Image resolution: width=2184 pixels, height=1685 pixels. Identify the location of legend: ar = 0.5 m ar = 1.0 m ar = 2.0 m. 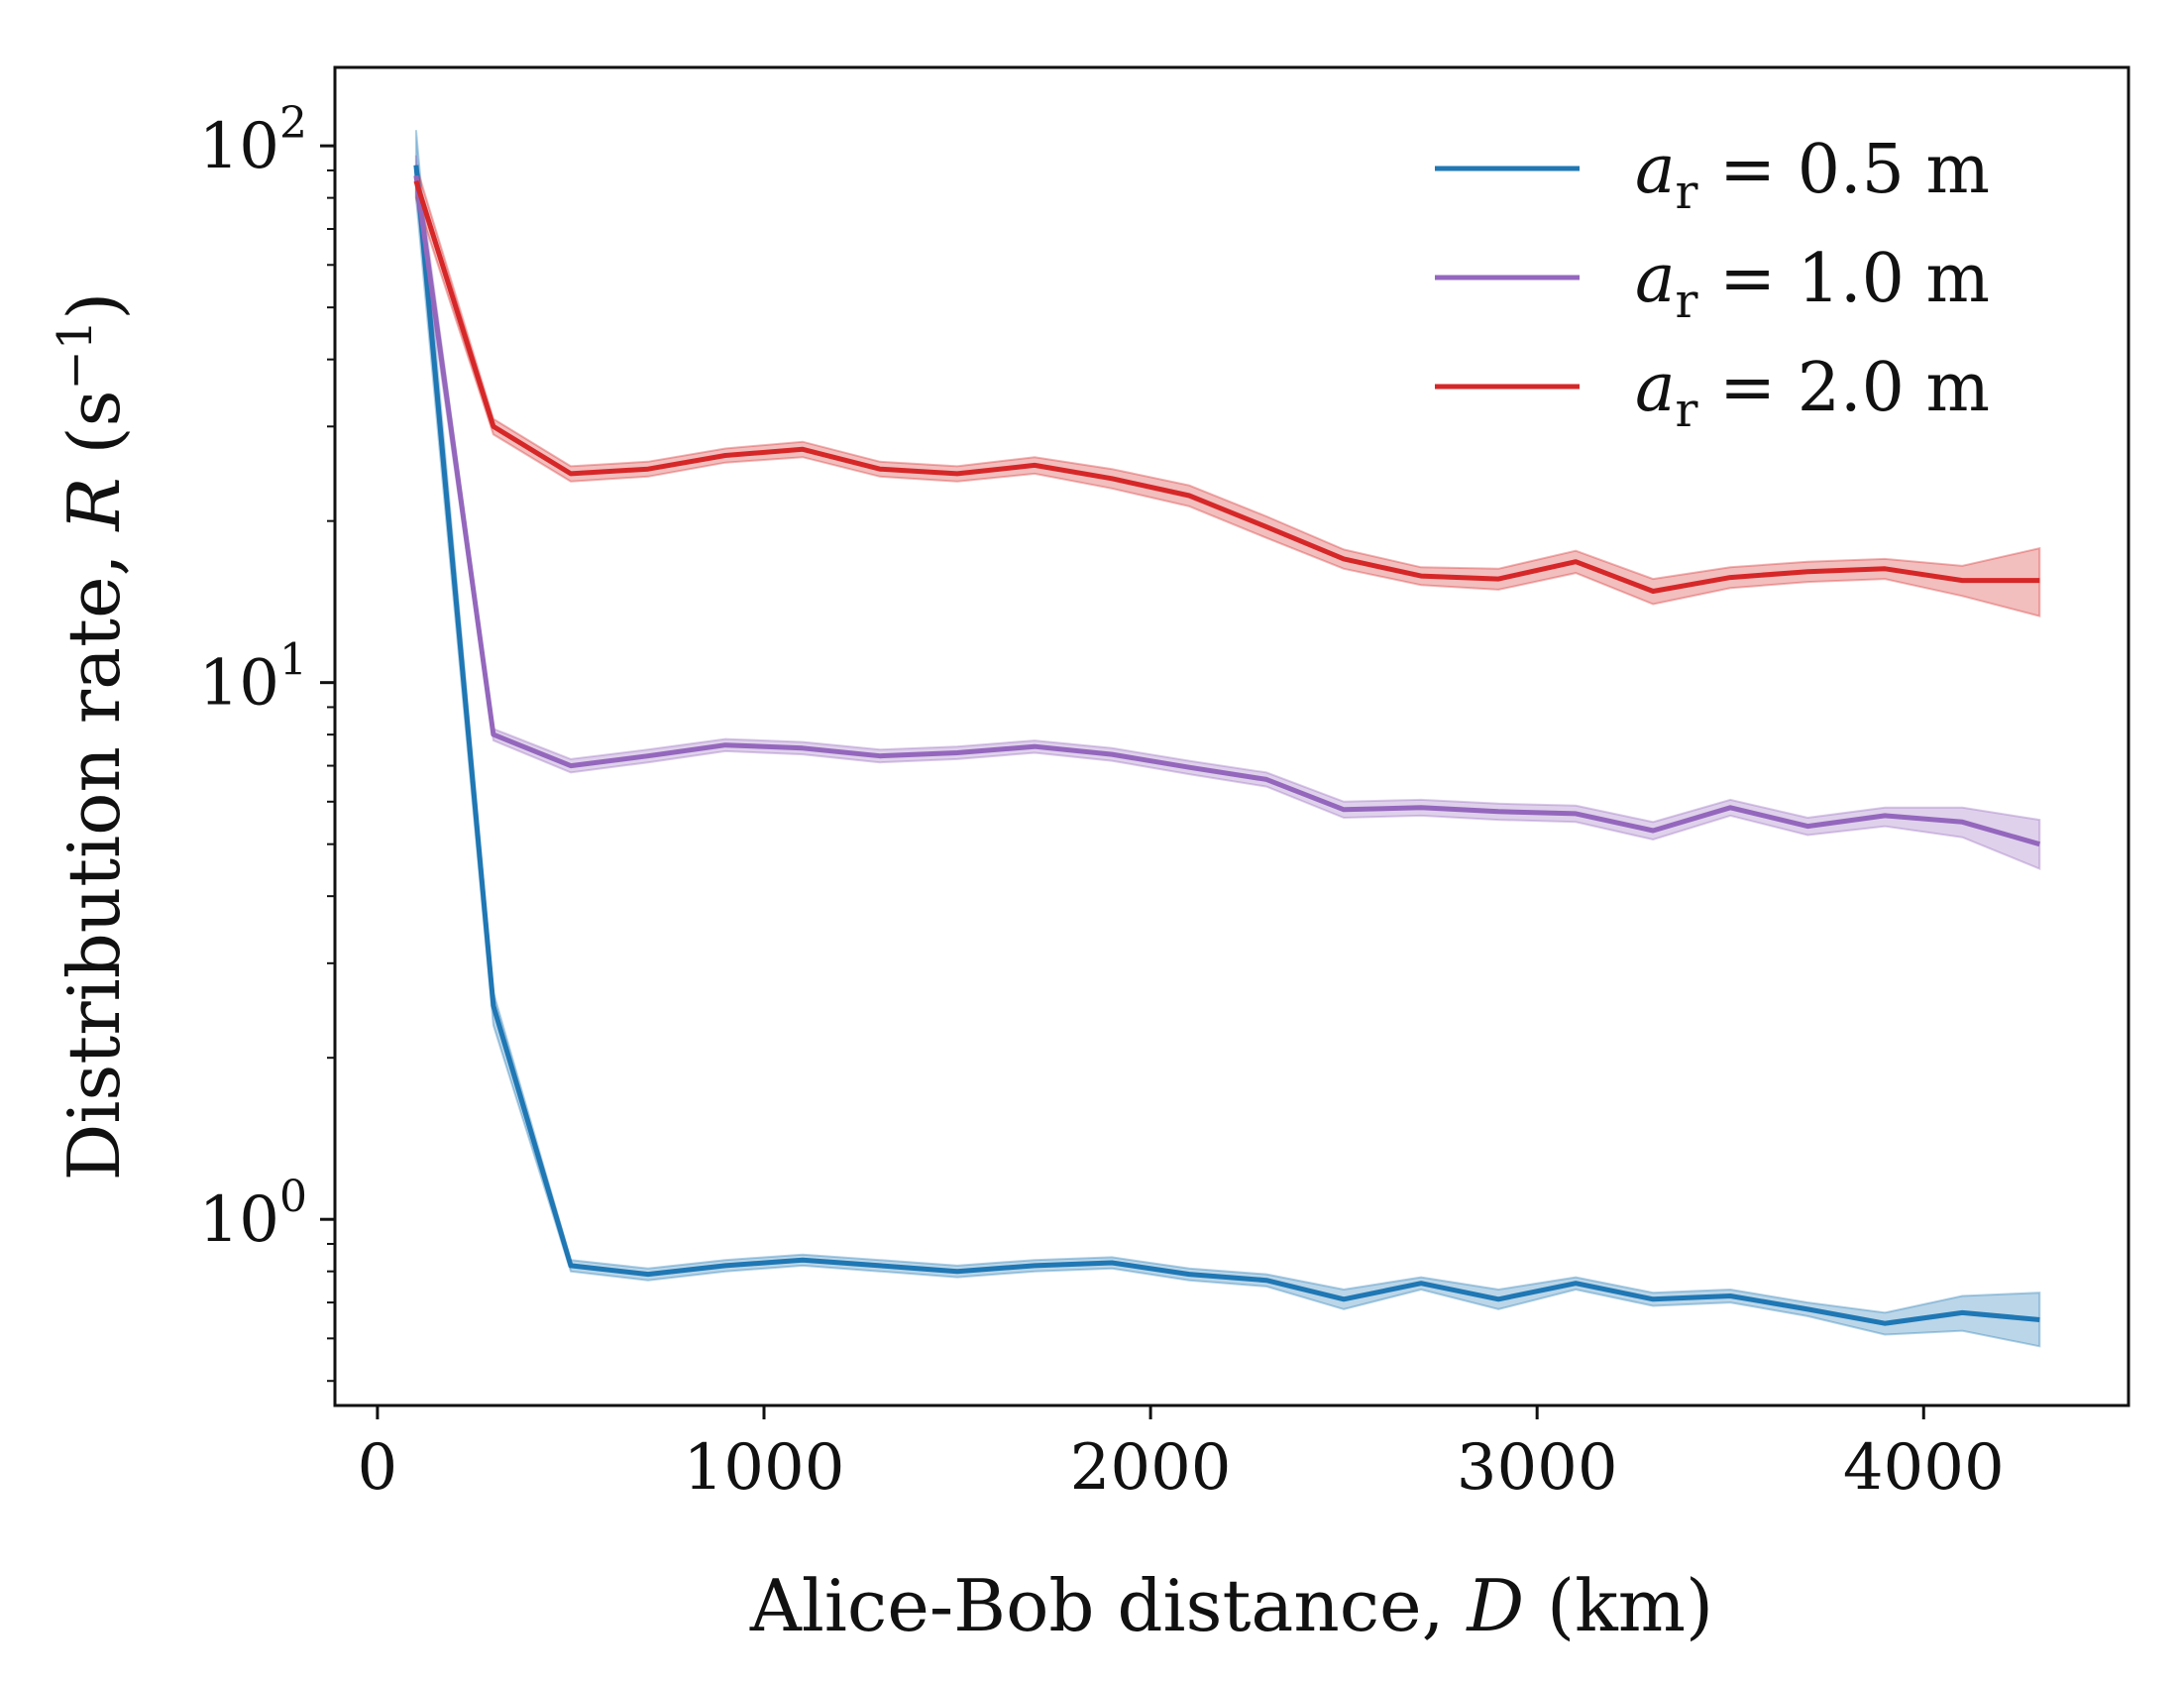
(1712, 284).